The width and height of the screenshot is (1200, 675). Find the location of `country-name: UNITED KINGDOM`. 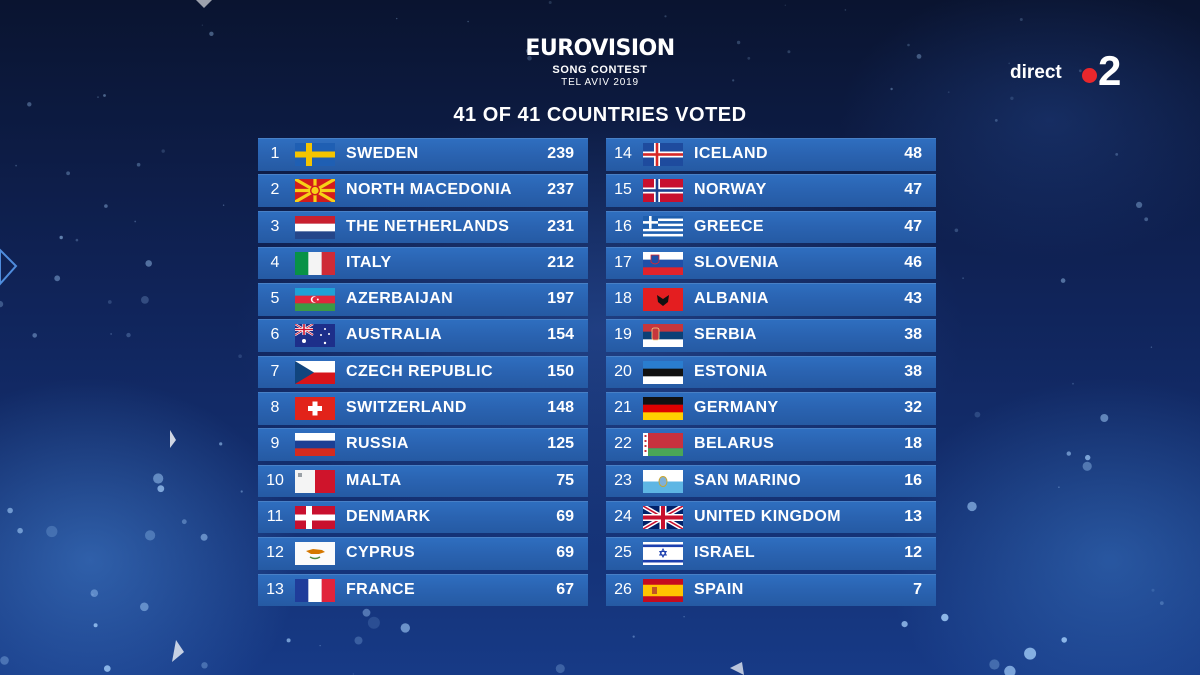

country-name: UNITED KINGDOM is located at coordinates (767, 516).